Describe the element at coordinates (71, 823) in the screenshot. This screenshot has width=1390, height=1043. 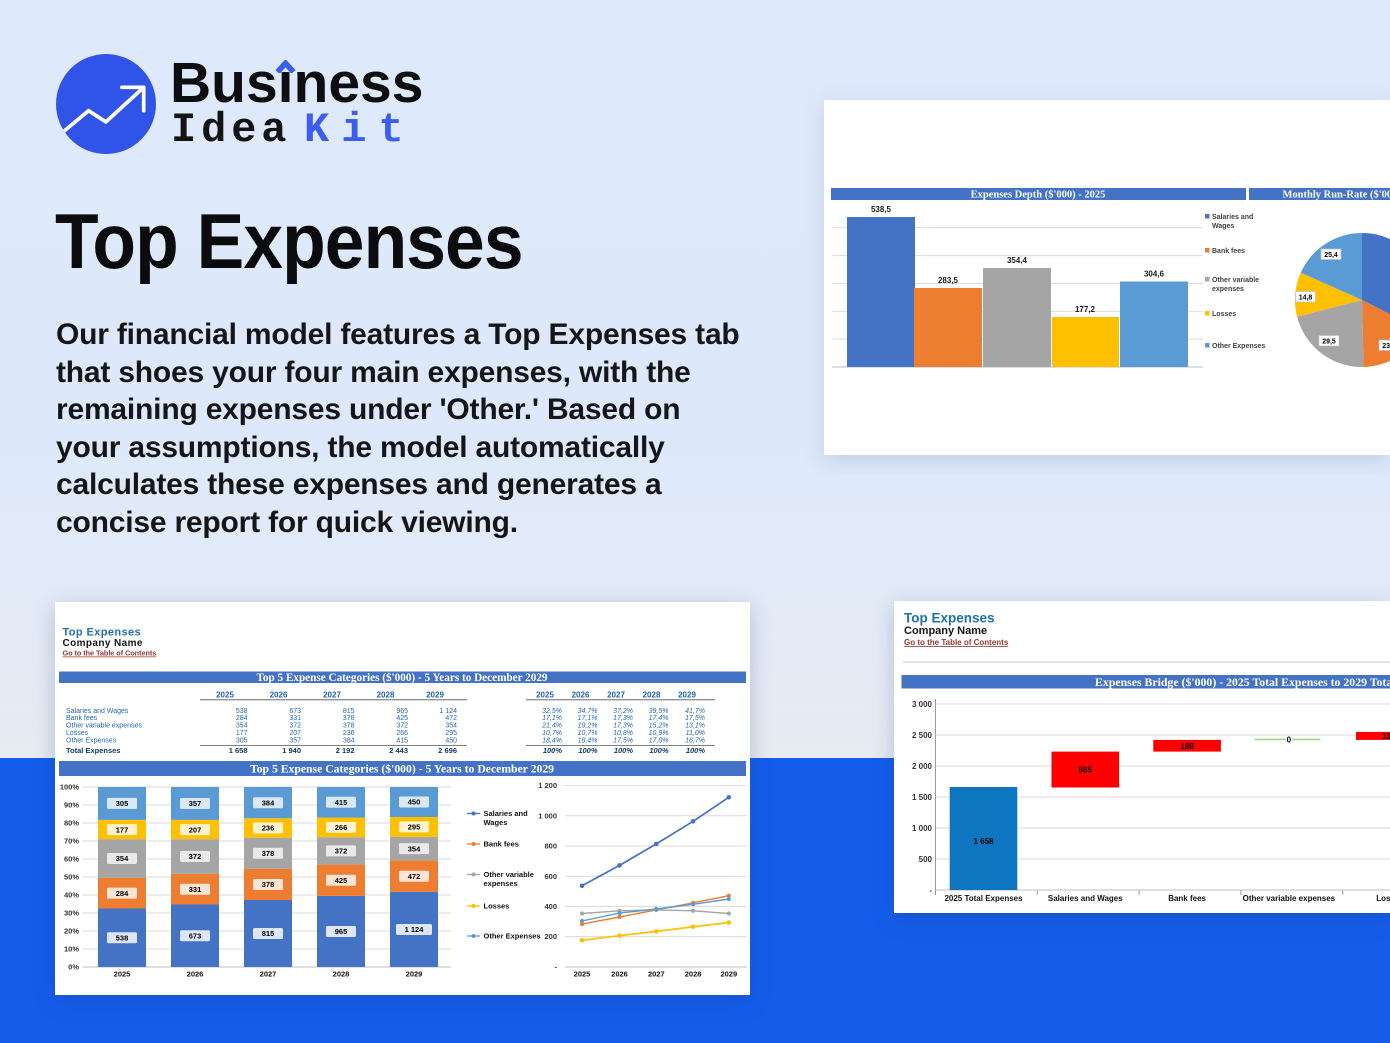
I see `svg-text: 80%` at that location.